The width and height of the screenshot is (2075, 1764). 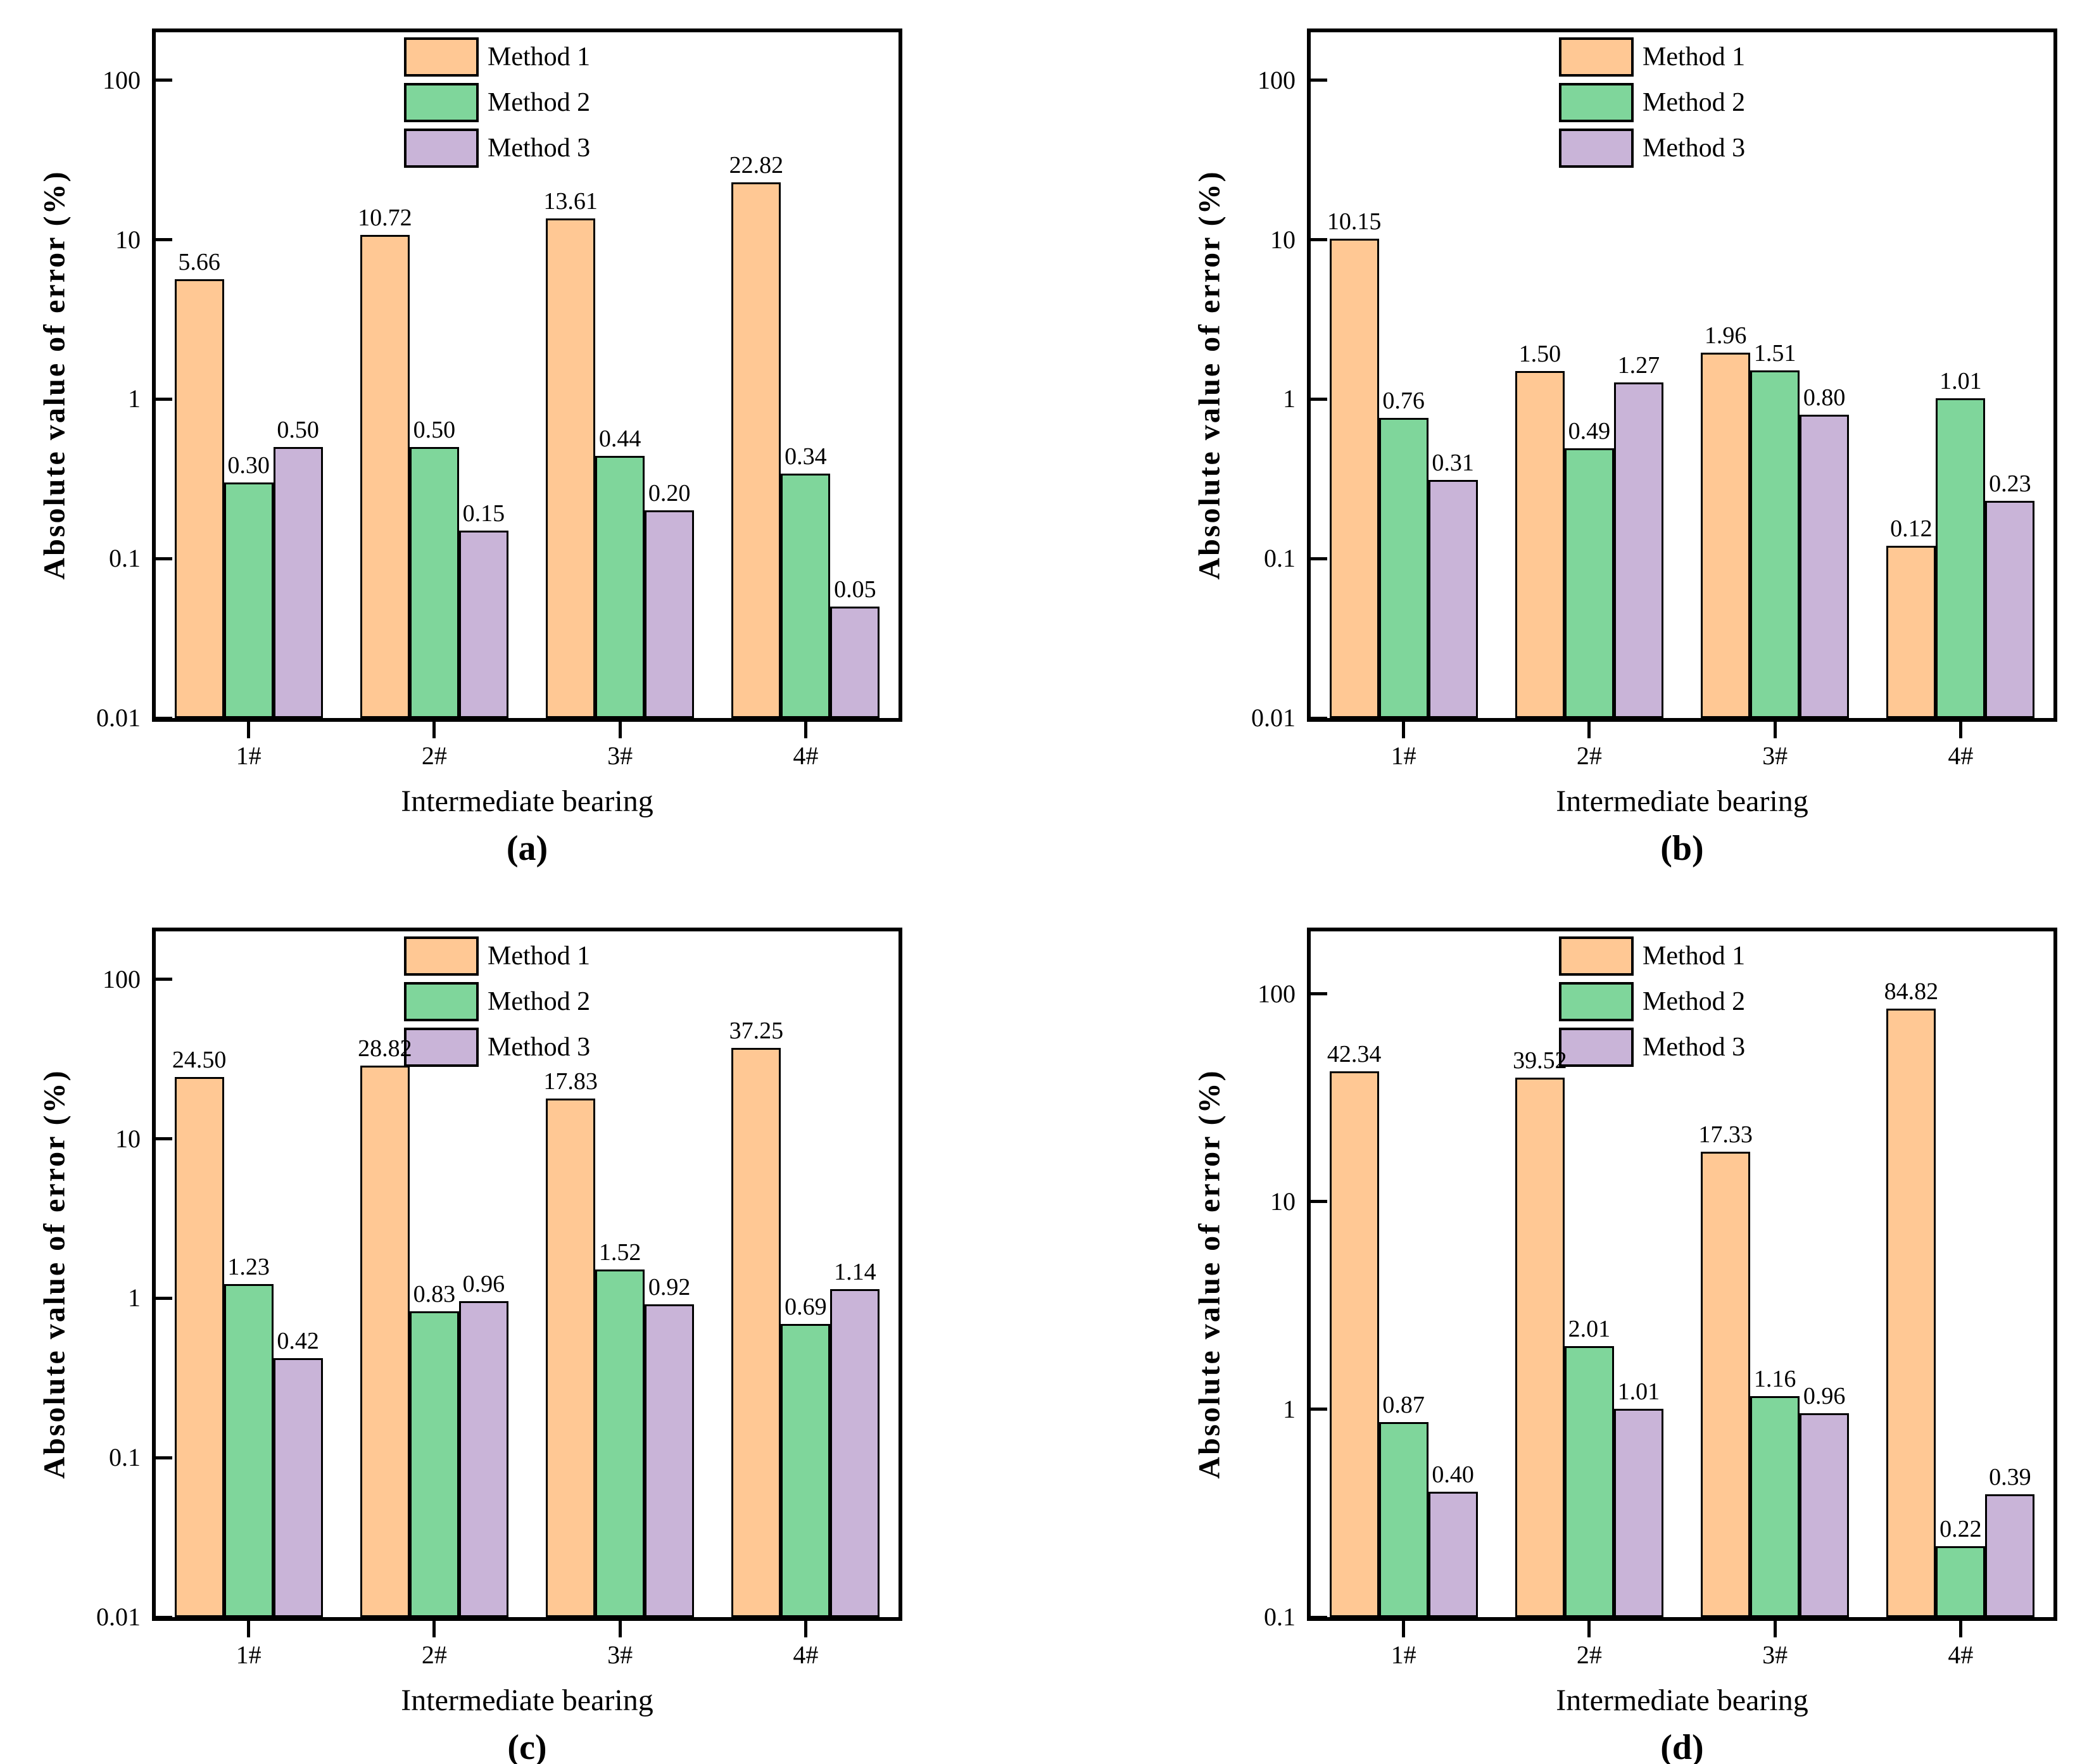 What do you see at coordinates (620, 587) in the screenshot?
I see `bar-a-3#-method2` at bounding box center [620, 587].